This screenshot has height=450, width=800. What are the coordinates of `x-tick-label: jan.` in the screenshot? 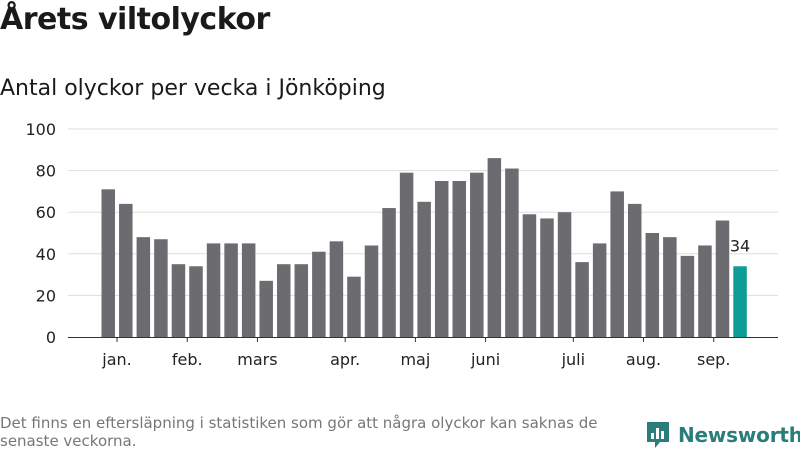 It's located at (116, 359).